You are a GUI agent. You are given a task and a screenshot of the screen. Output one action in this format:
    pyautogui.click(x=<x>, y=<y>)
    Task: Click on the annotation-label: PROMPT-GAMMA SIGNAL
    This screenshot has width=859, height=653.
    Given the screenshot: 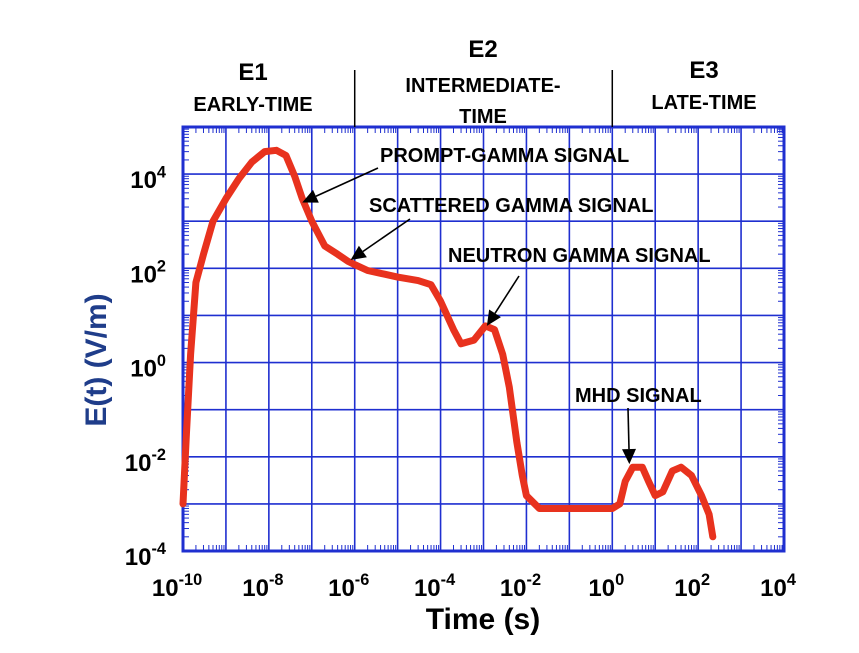 What is the action you would take?
    pyautogui.click(x=504, y=156)
    